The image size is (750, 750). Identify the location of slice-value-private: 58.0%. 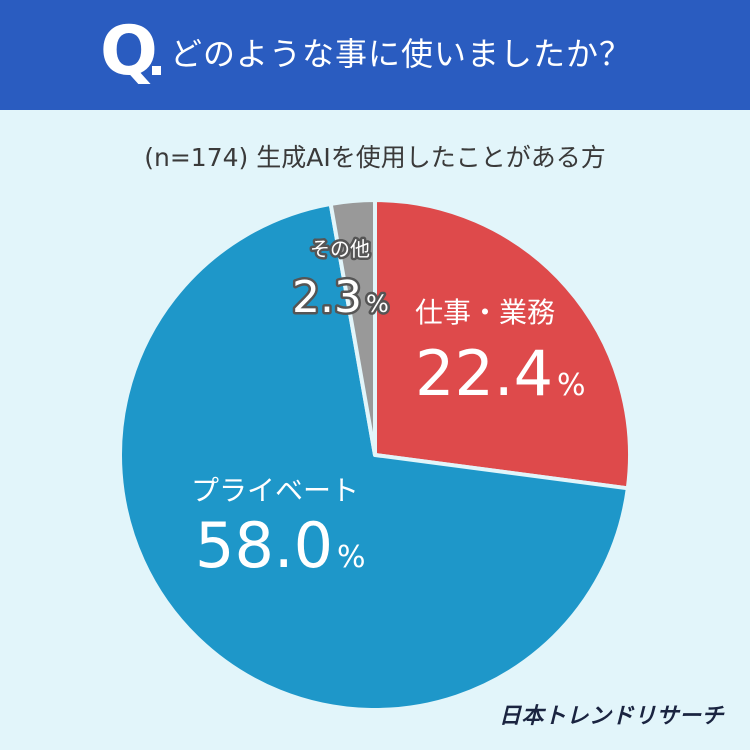
(280, 545).